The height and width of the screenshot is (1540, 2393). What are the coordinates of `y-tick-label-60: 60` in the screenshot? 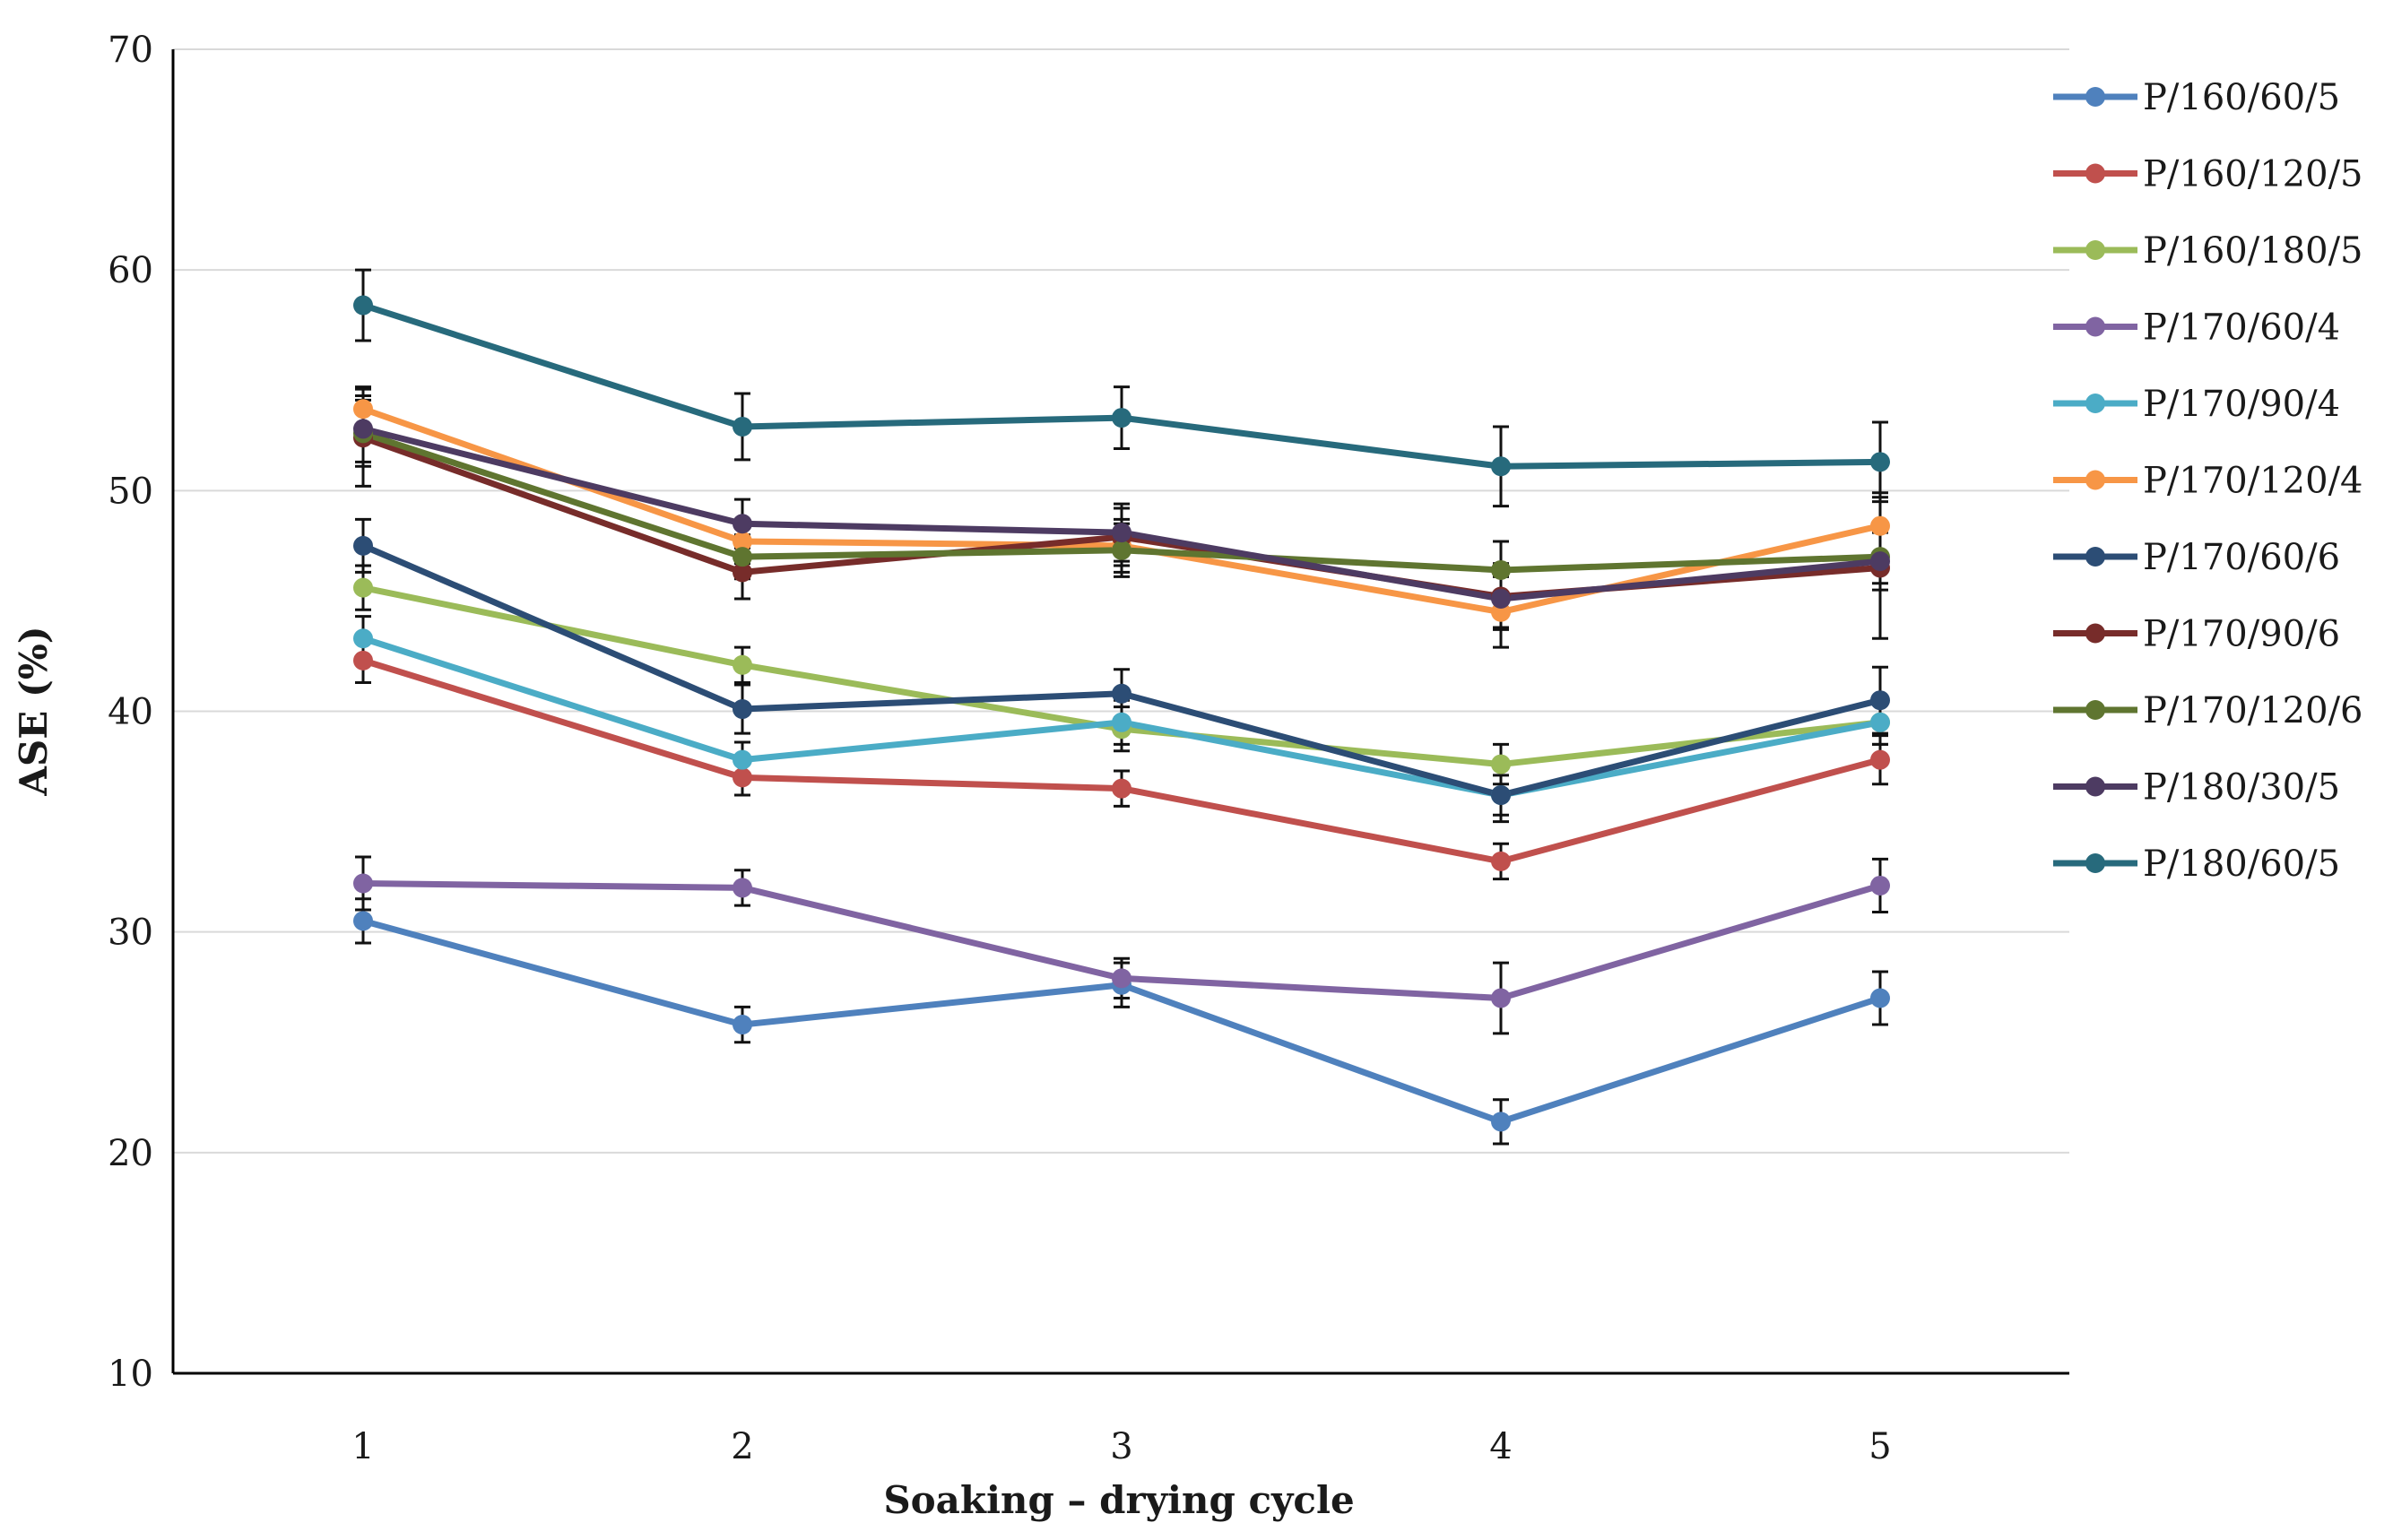 It's located at (130, 270).